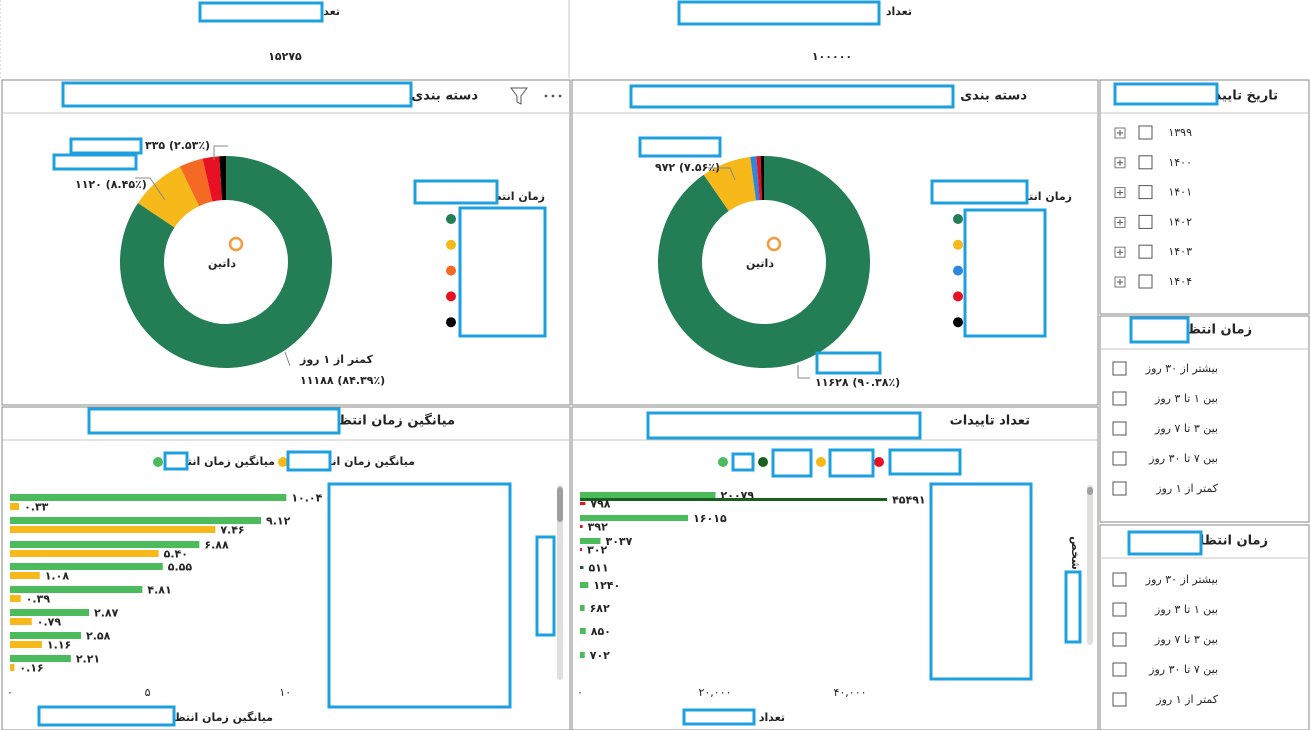 The height and width of the screenshot is (730, 1310). Describe the element at coordinates (1180, 221) in the screenshot. I see `slicer-item: ۱۴۰۲` at that location.